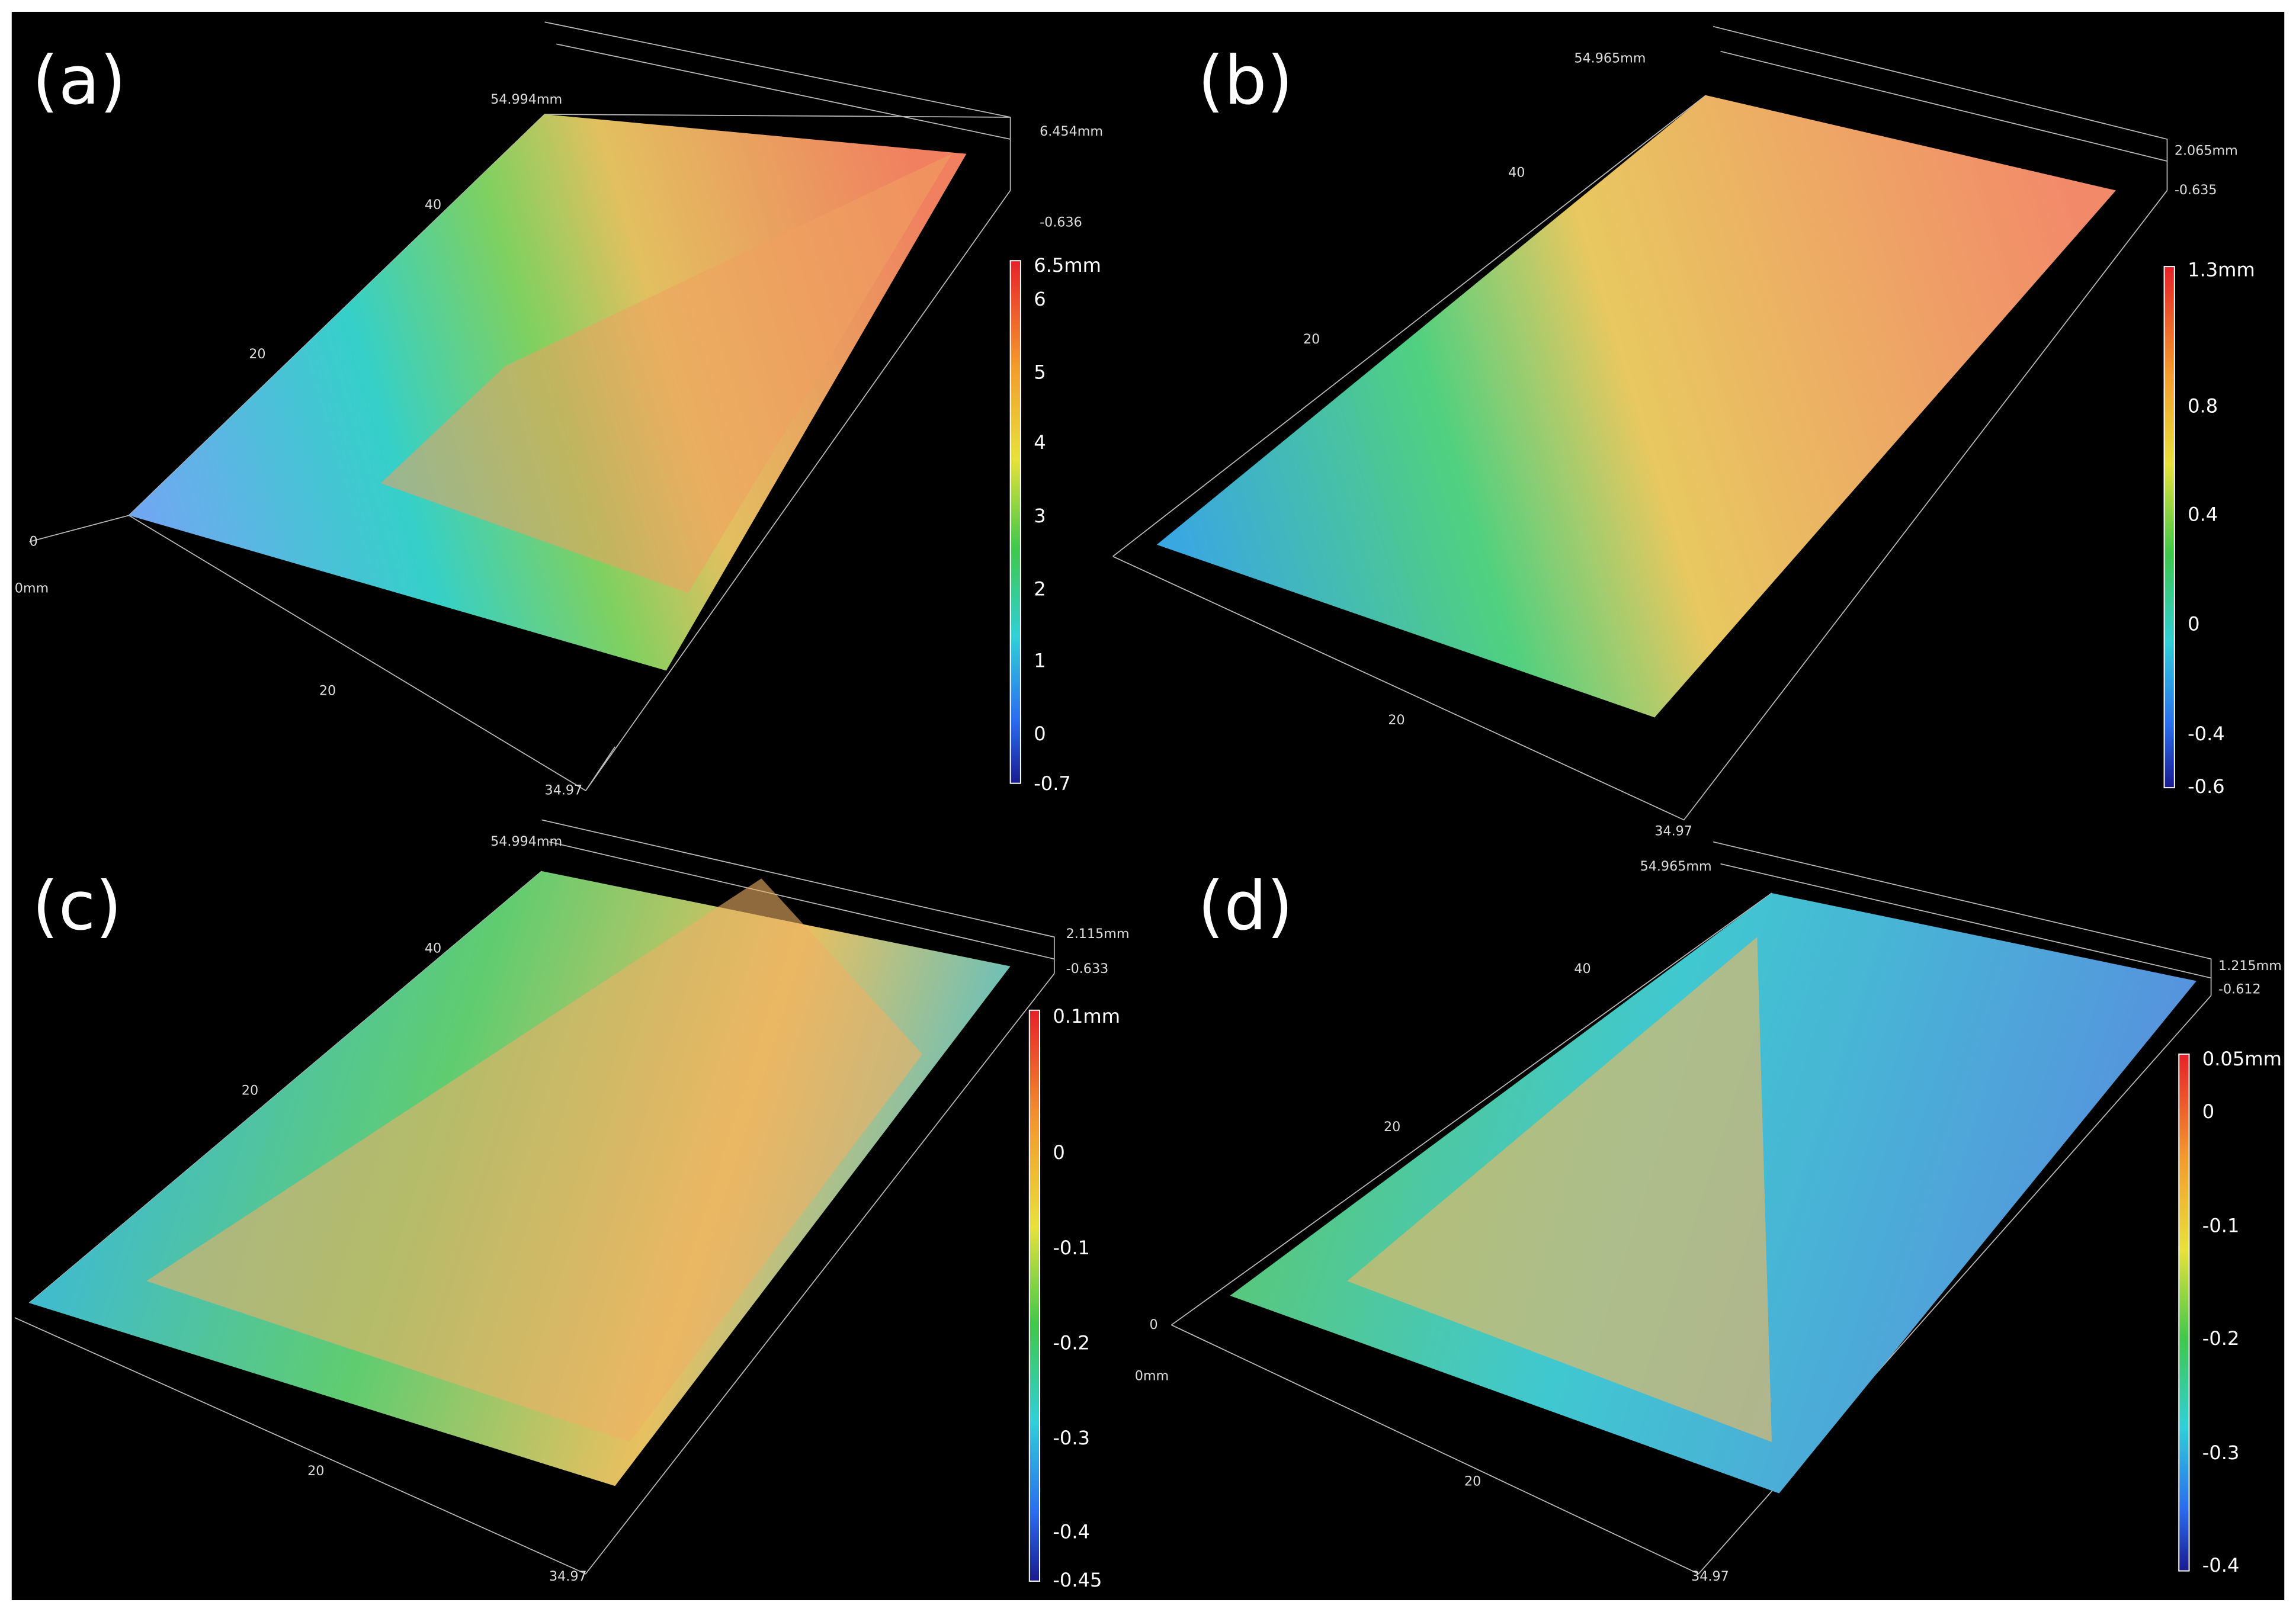  What do you see at coordinates (1040, 442) in the screenshot?
I see `colorbar-label: 4` at bounding box center [1040, 442].